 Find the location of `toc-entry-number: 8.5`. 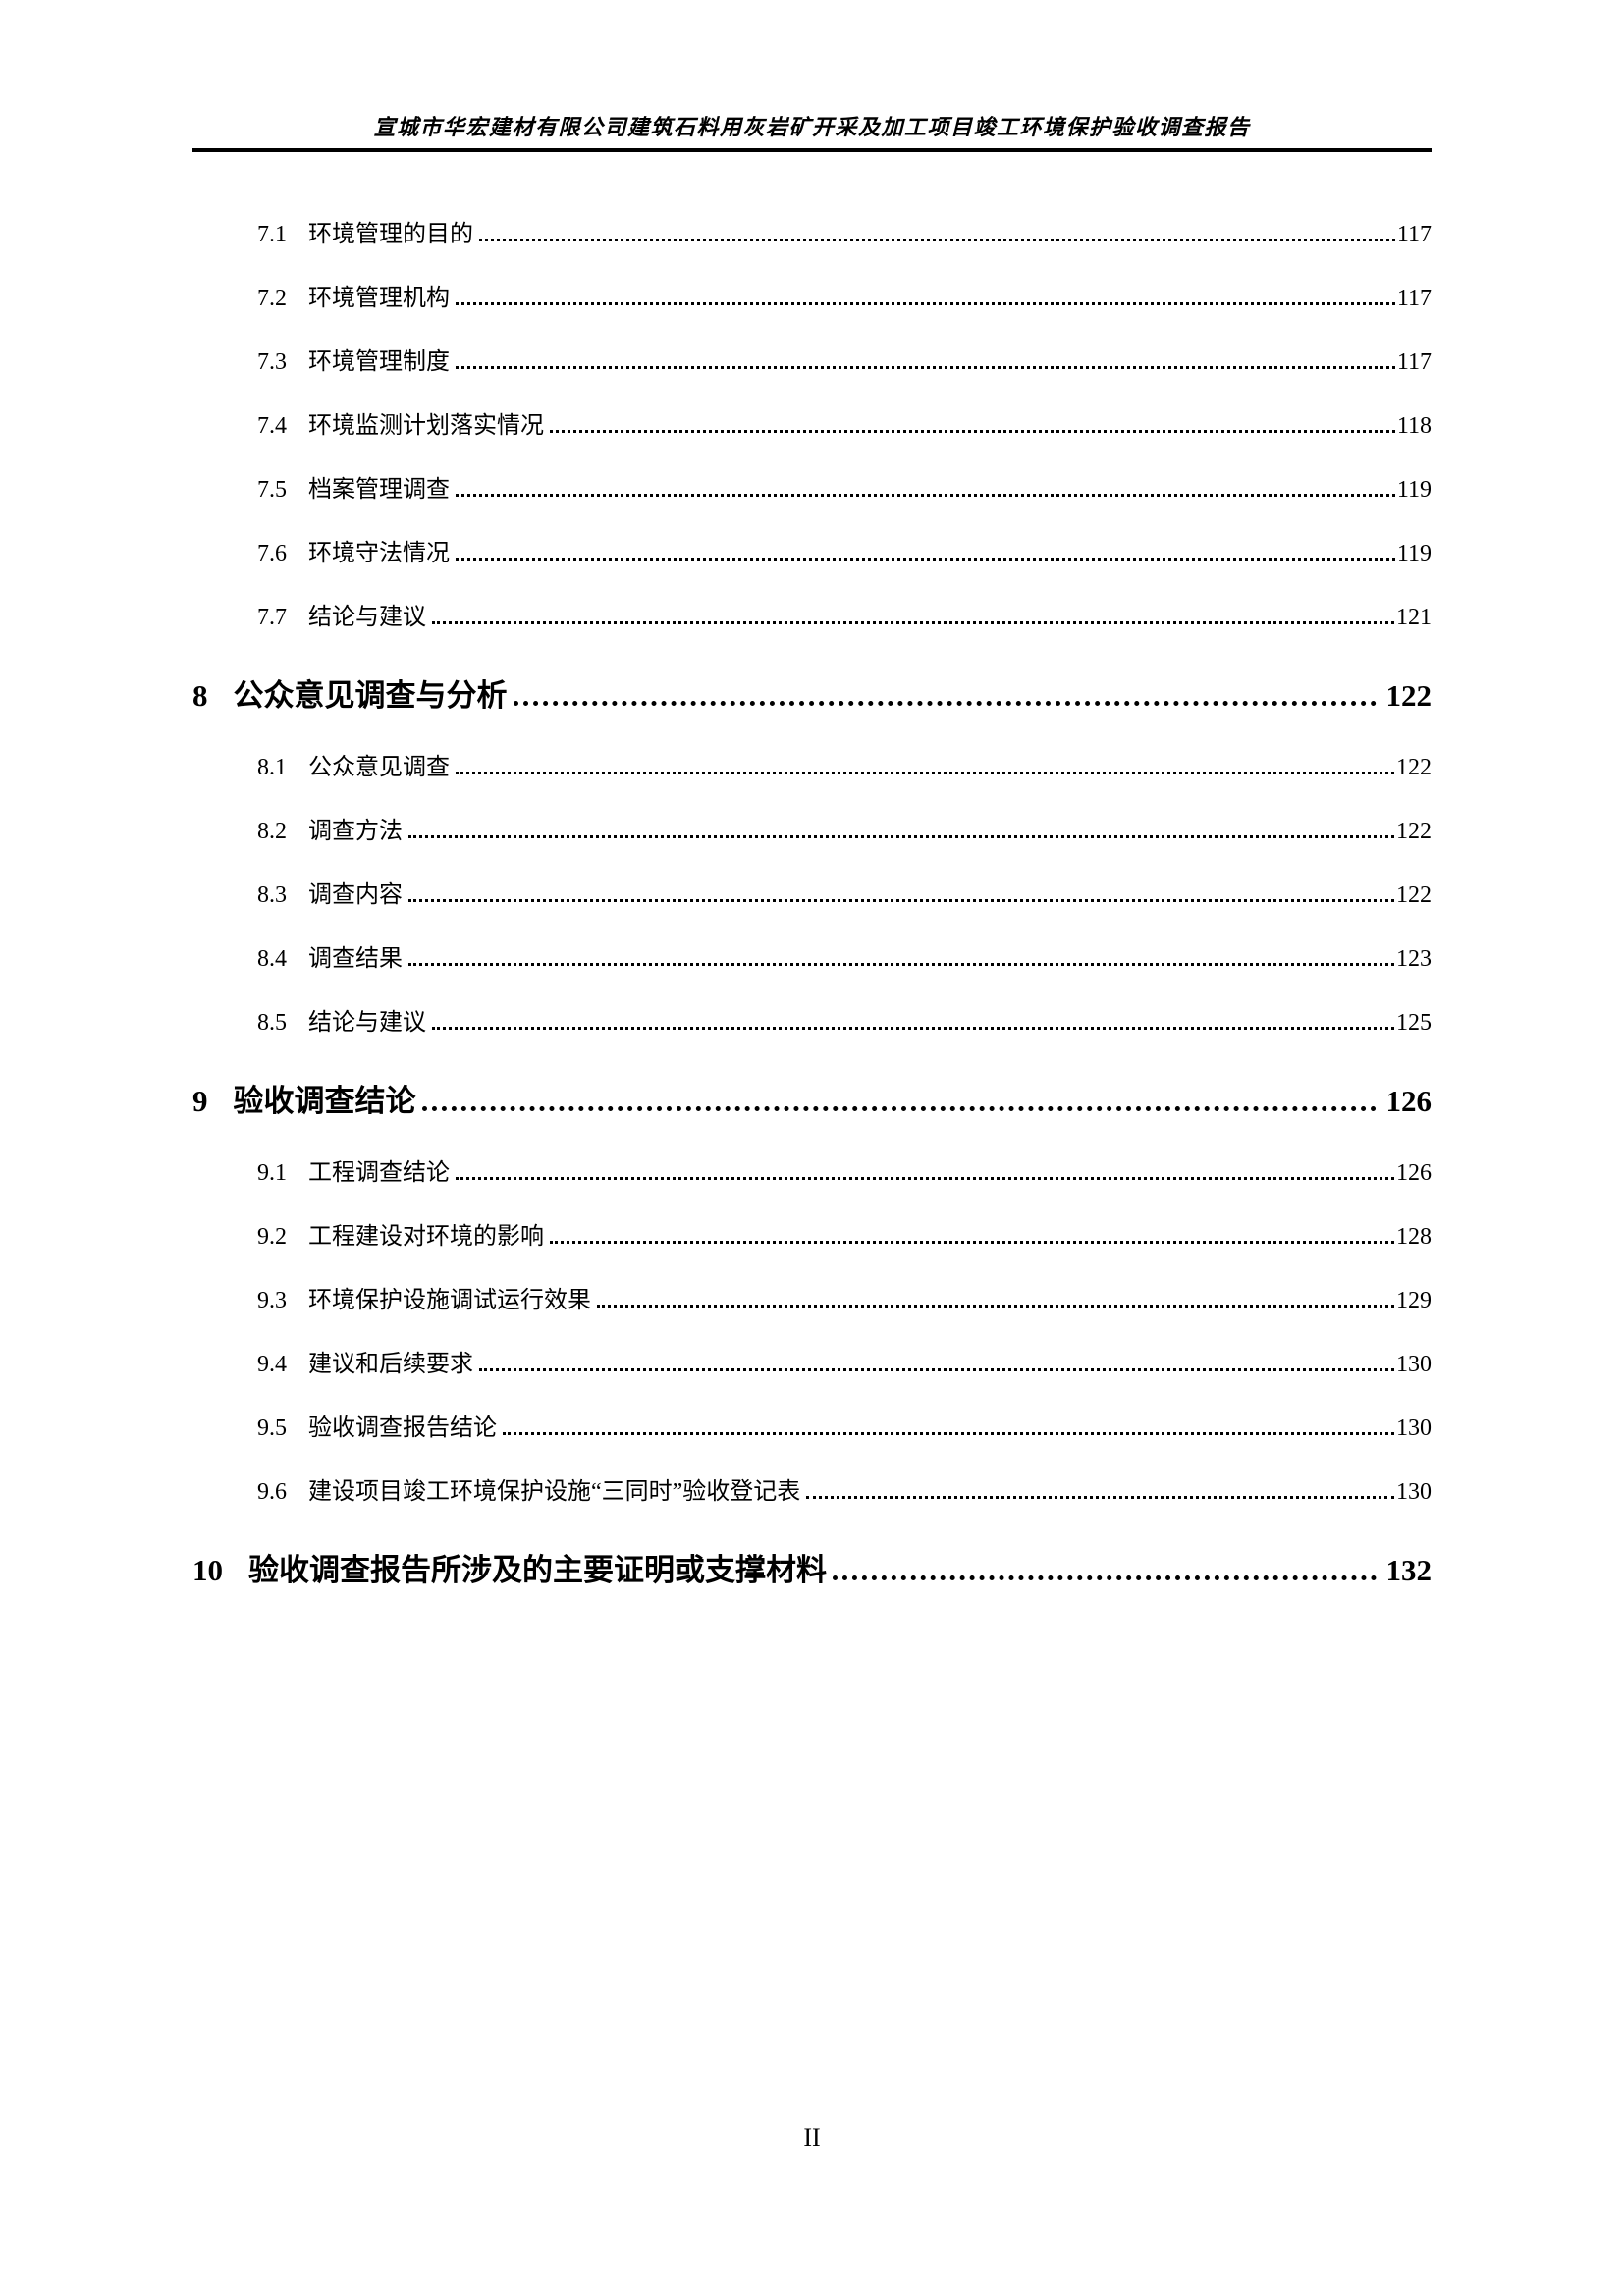

toc-entry-number: 8.5 is located at coordinates (272, 1023).